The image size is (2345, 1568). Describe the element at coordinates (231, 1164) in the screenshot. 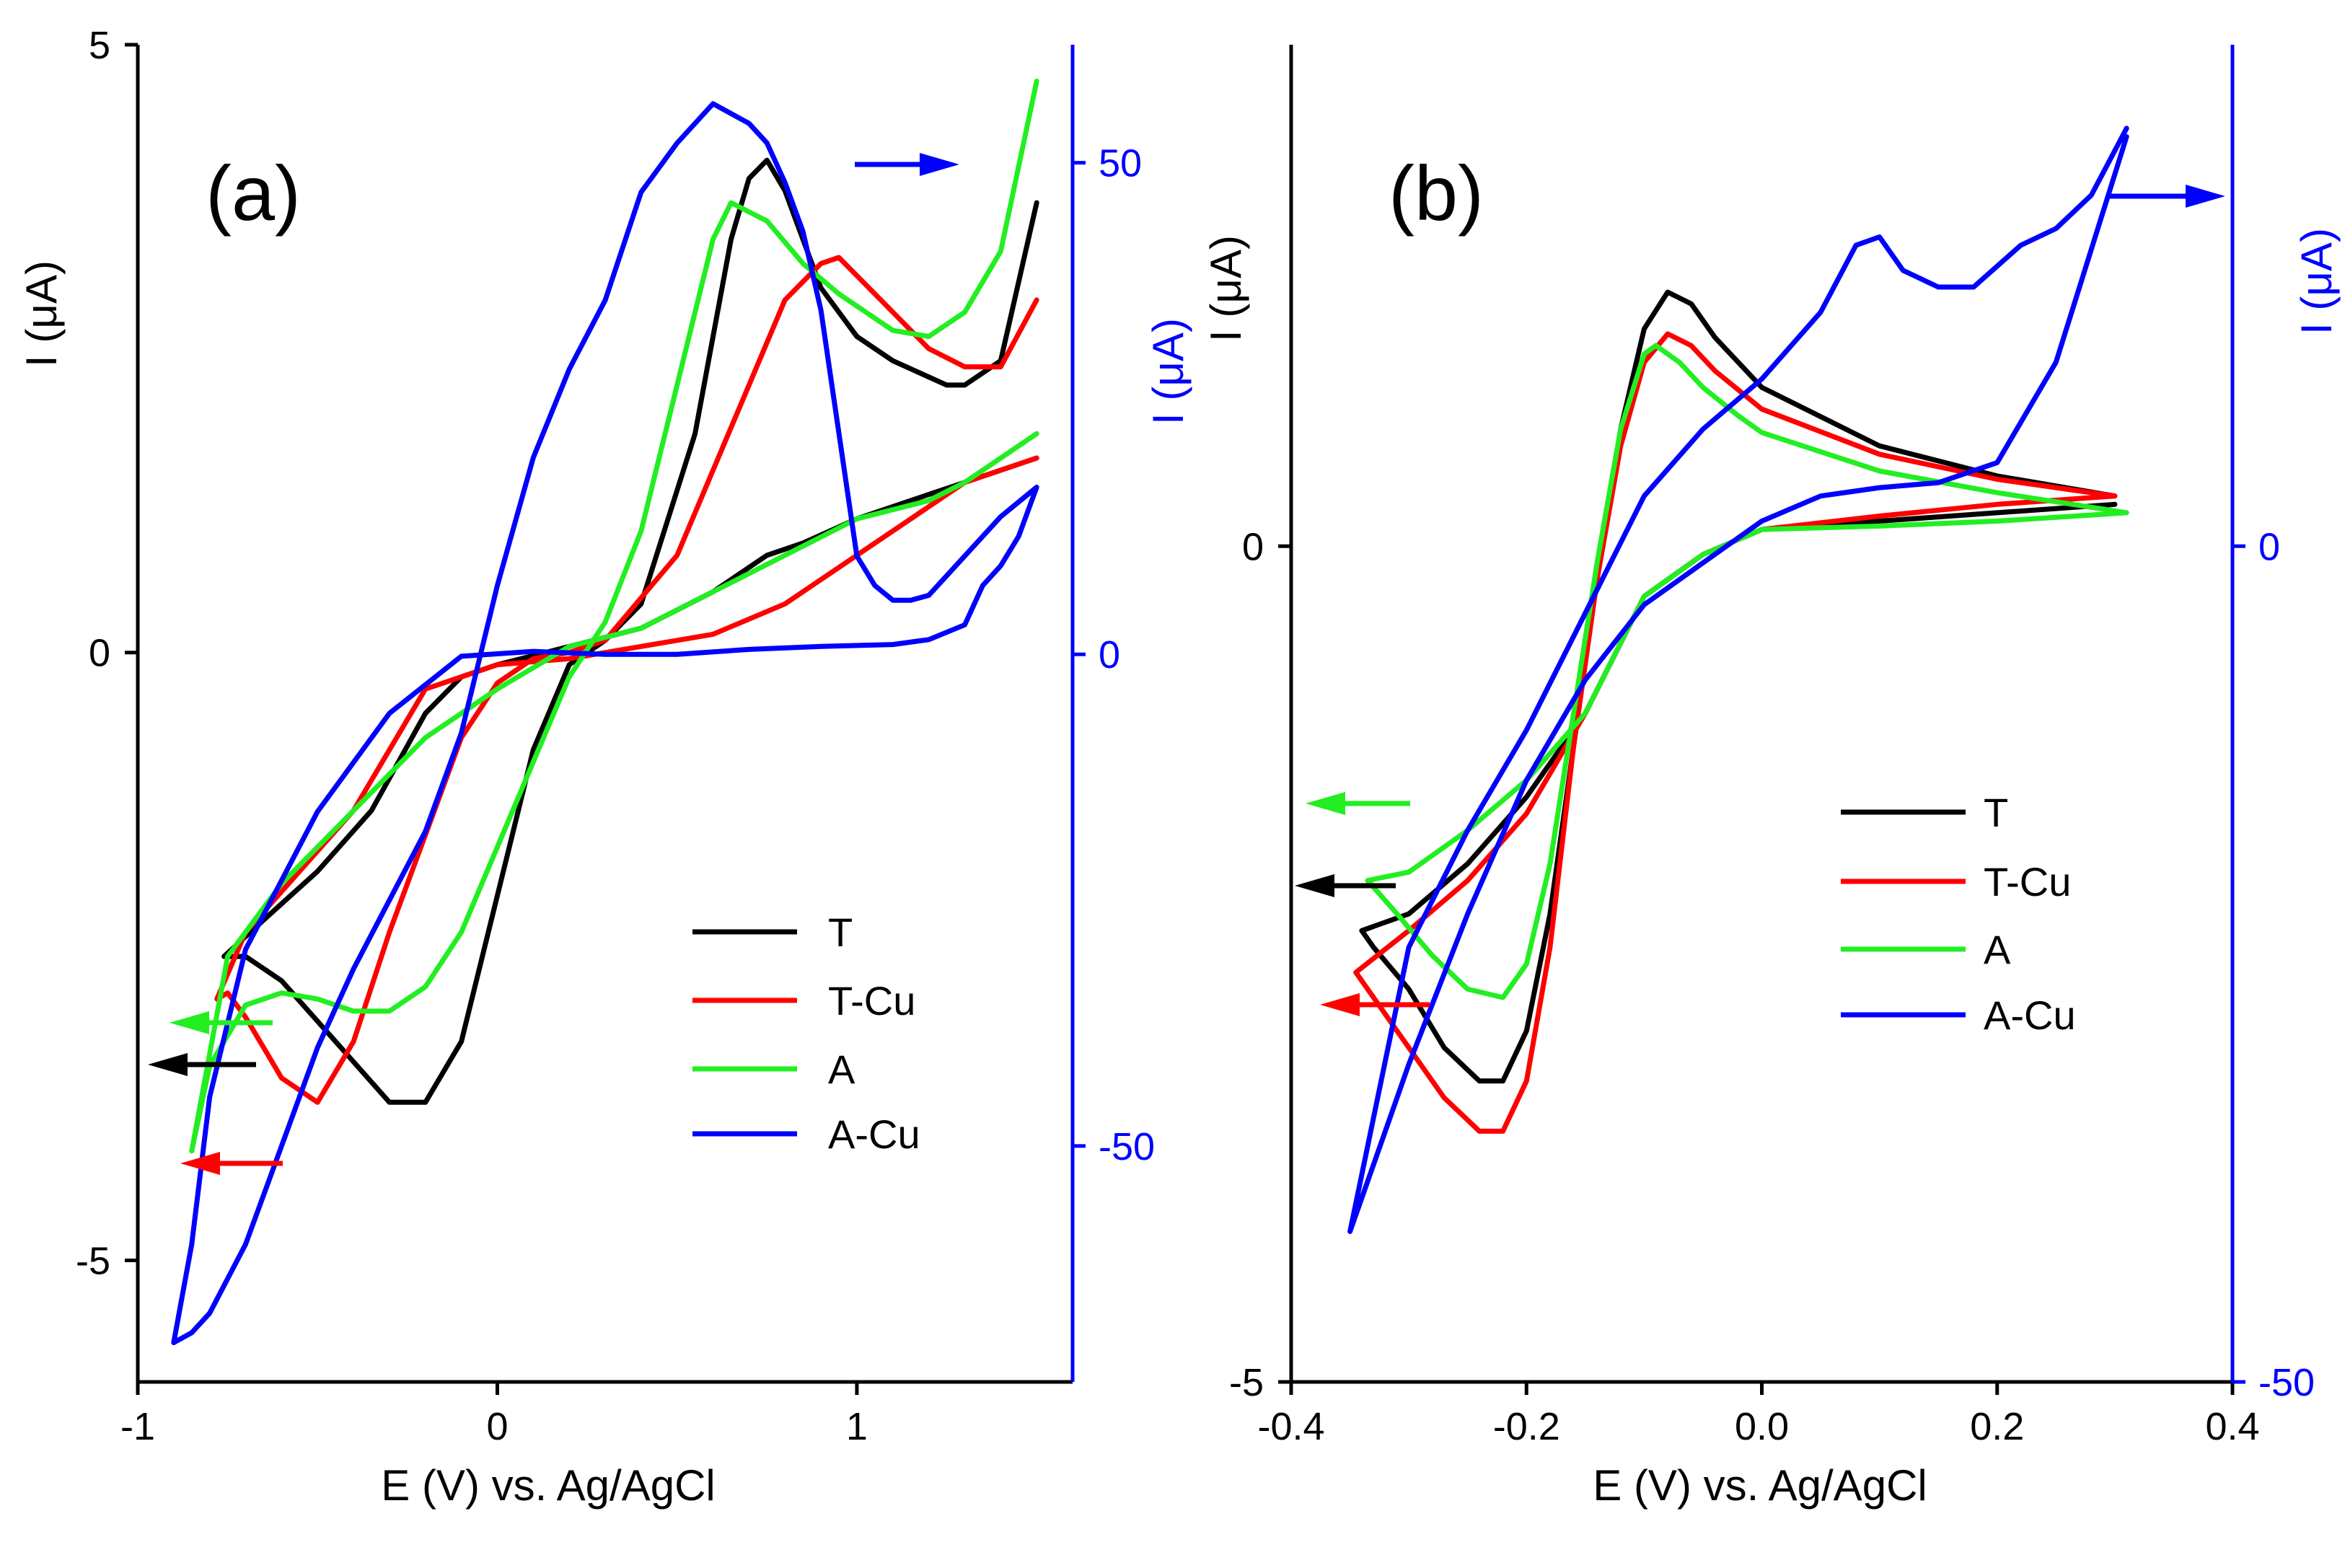

I see `panel-a-red-arrow-left-icon` at that location.